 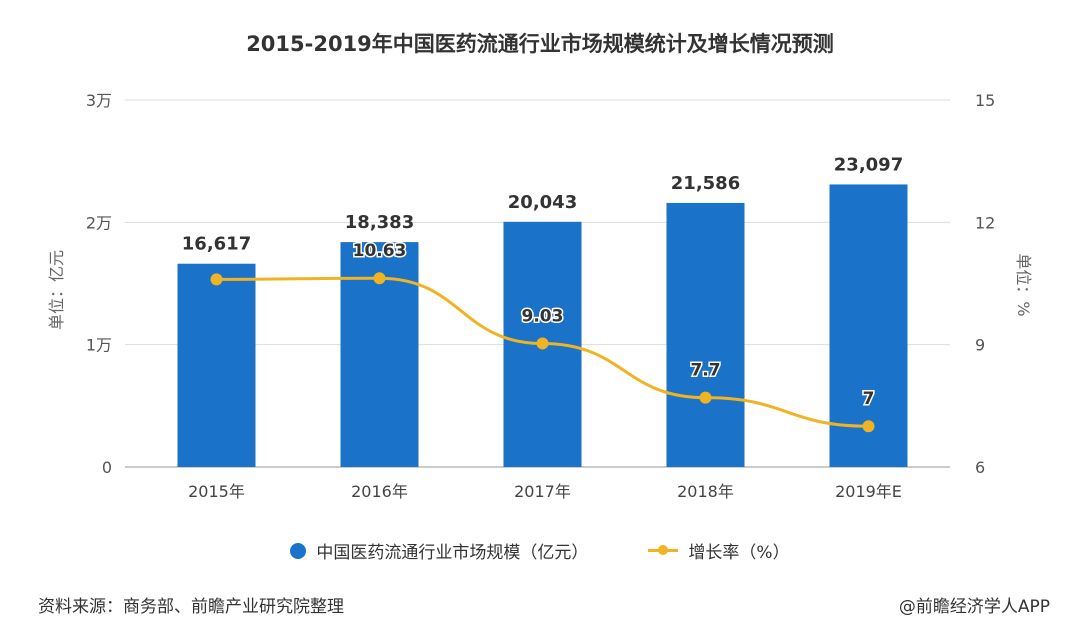 What do you see at coordinates (705, 371) in the screenshot?
I see `line-data-label: 7.7` at bounding box center [705, 371].